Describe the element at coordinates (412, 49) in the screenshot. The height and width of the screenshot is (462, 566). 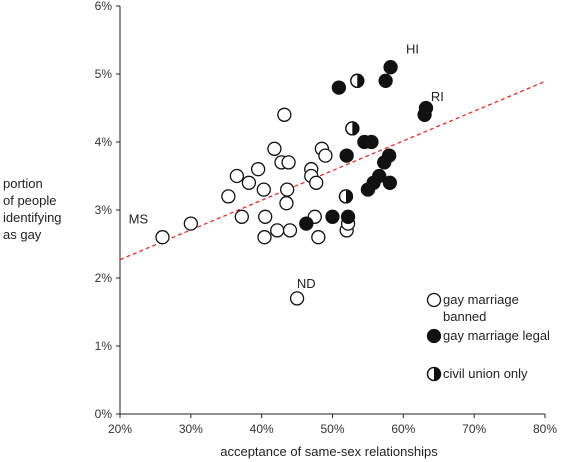
I see `point-annotation: HI` at that location.